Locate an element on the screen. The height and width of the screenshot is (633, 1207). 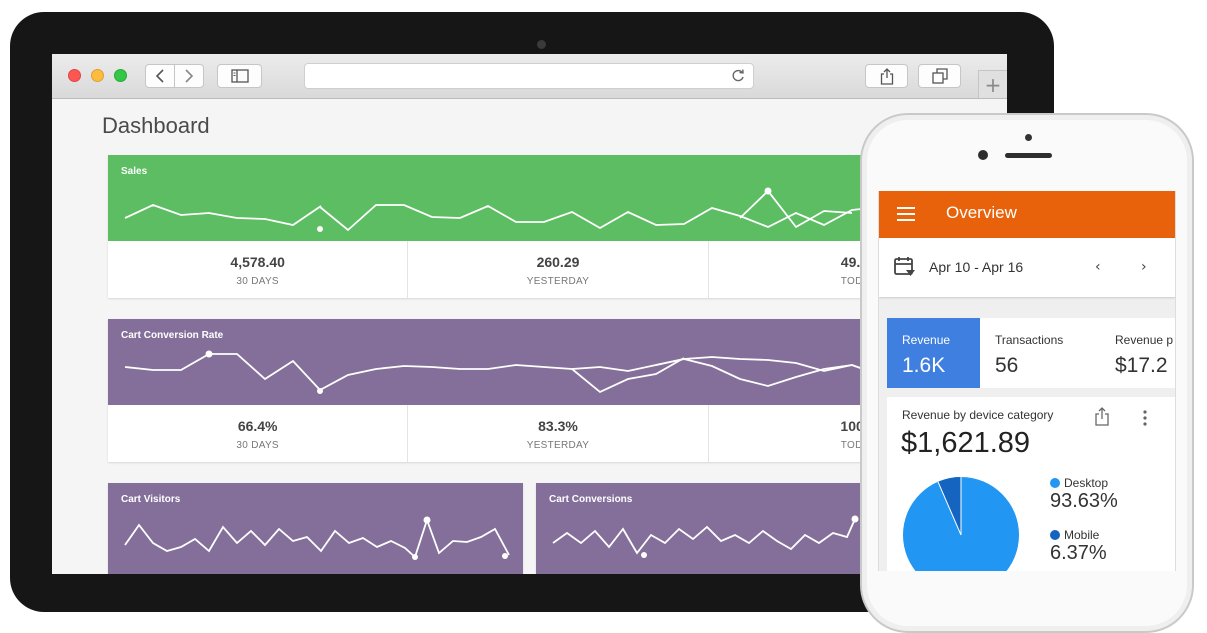
stat-30-days: 4,578.40 30 DAYS is located at coordinates (258, 269).